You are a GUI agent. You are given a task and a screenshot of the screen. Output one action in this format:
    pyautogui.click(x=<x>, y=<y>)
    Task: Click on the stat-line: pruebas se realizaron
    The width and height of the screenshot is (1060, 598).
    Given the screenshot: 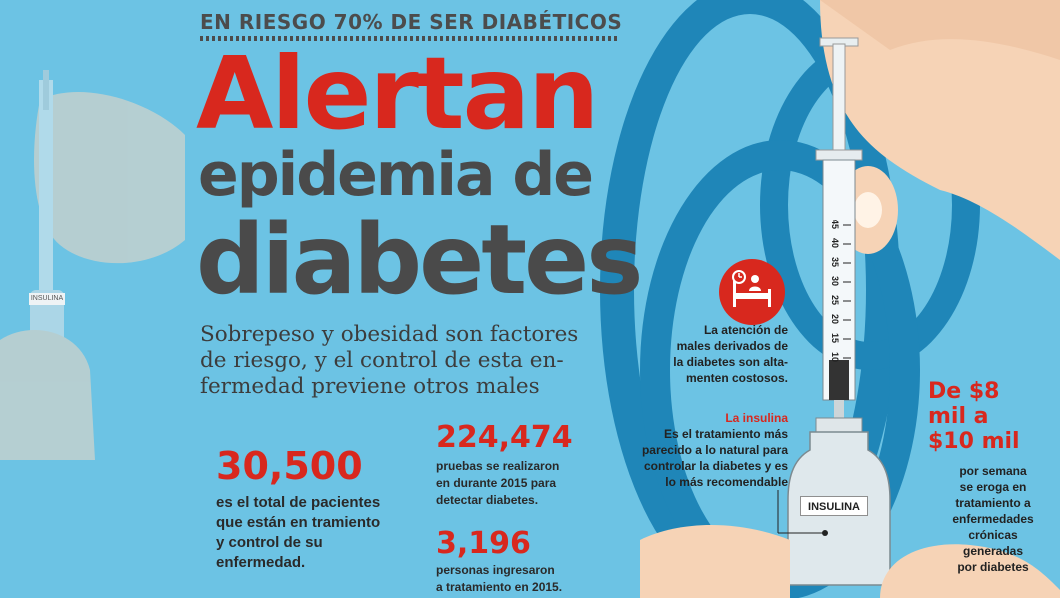 What is the action you would take?
    pyautogui.click(x=498, y=466)
    